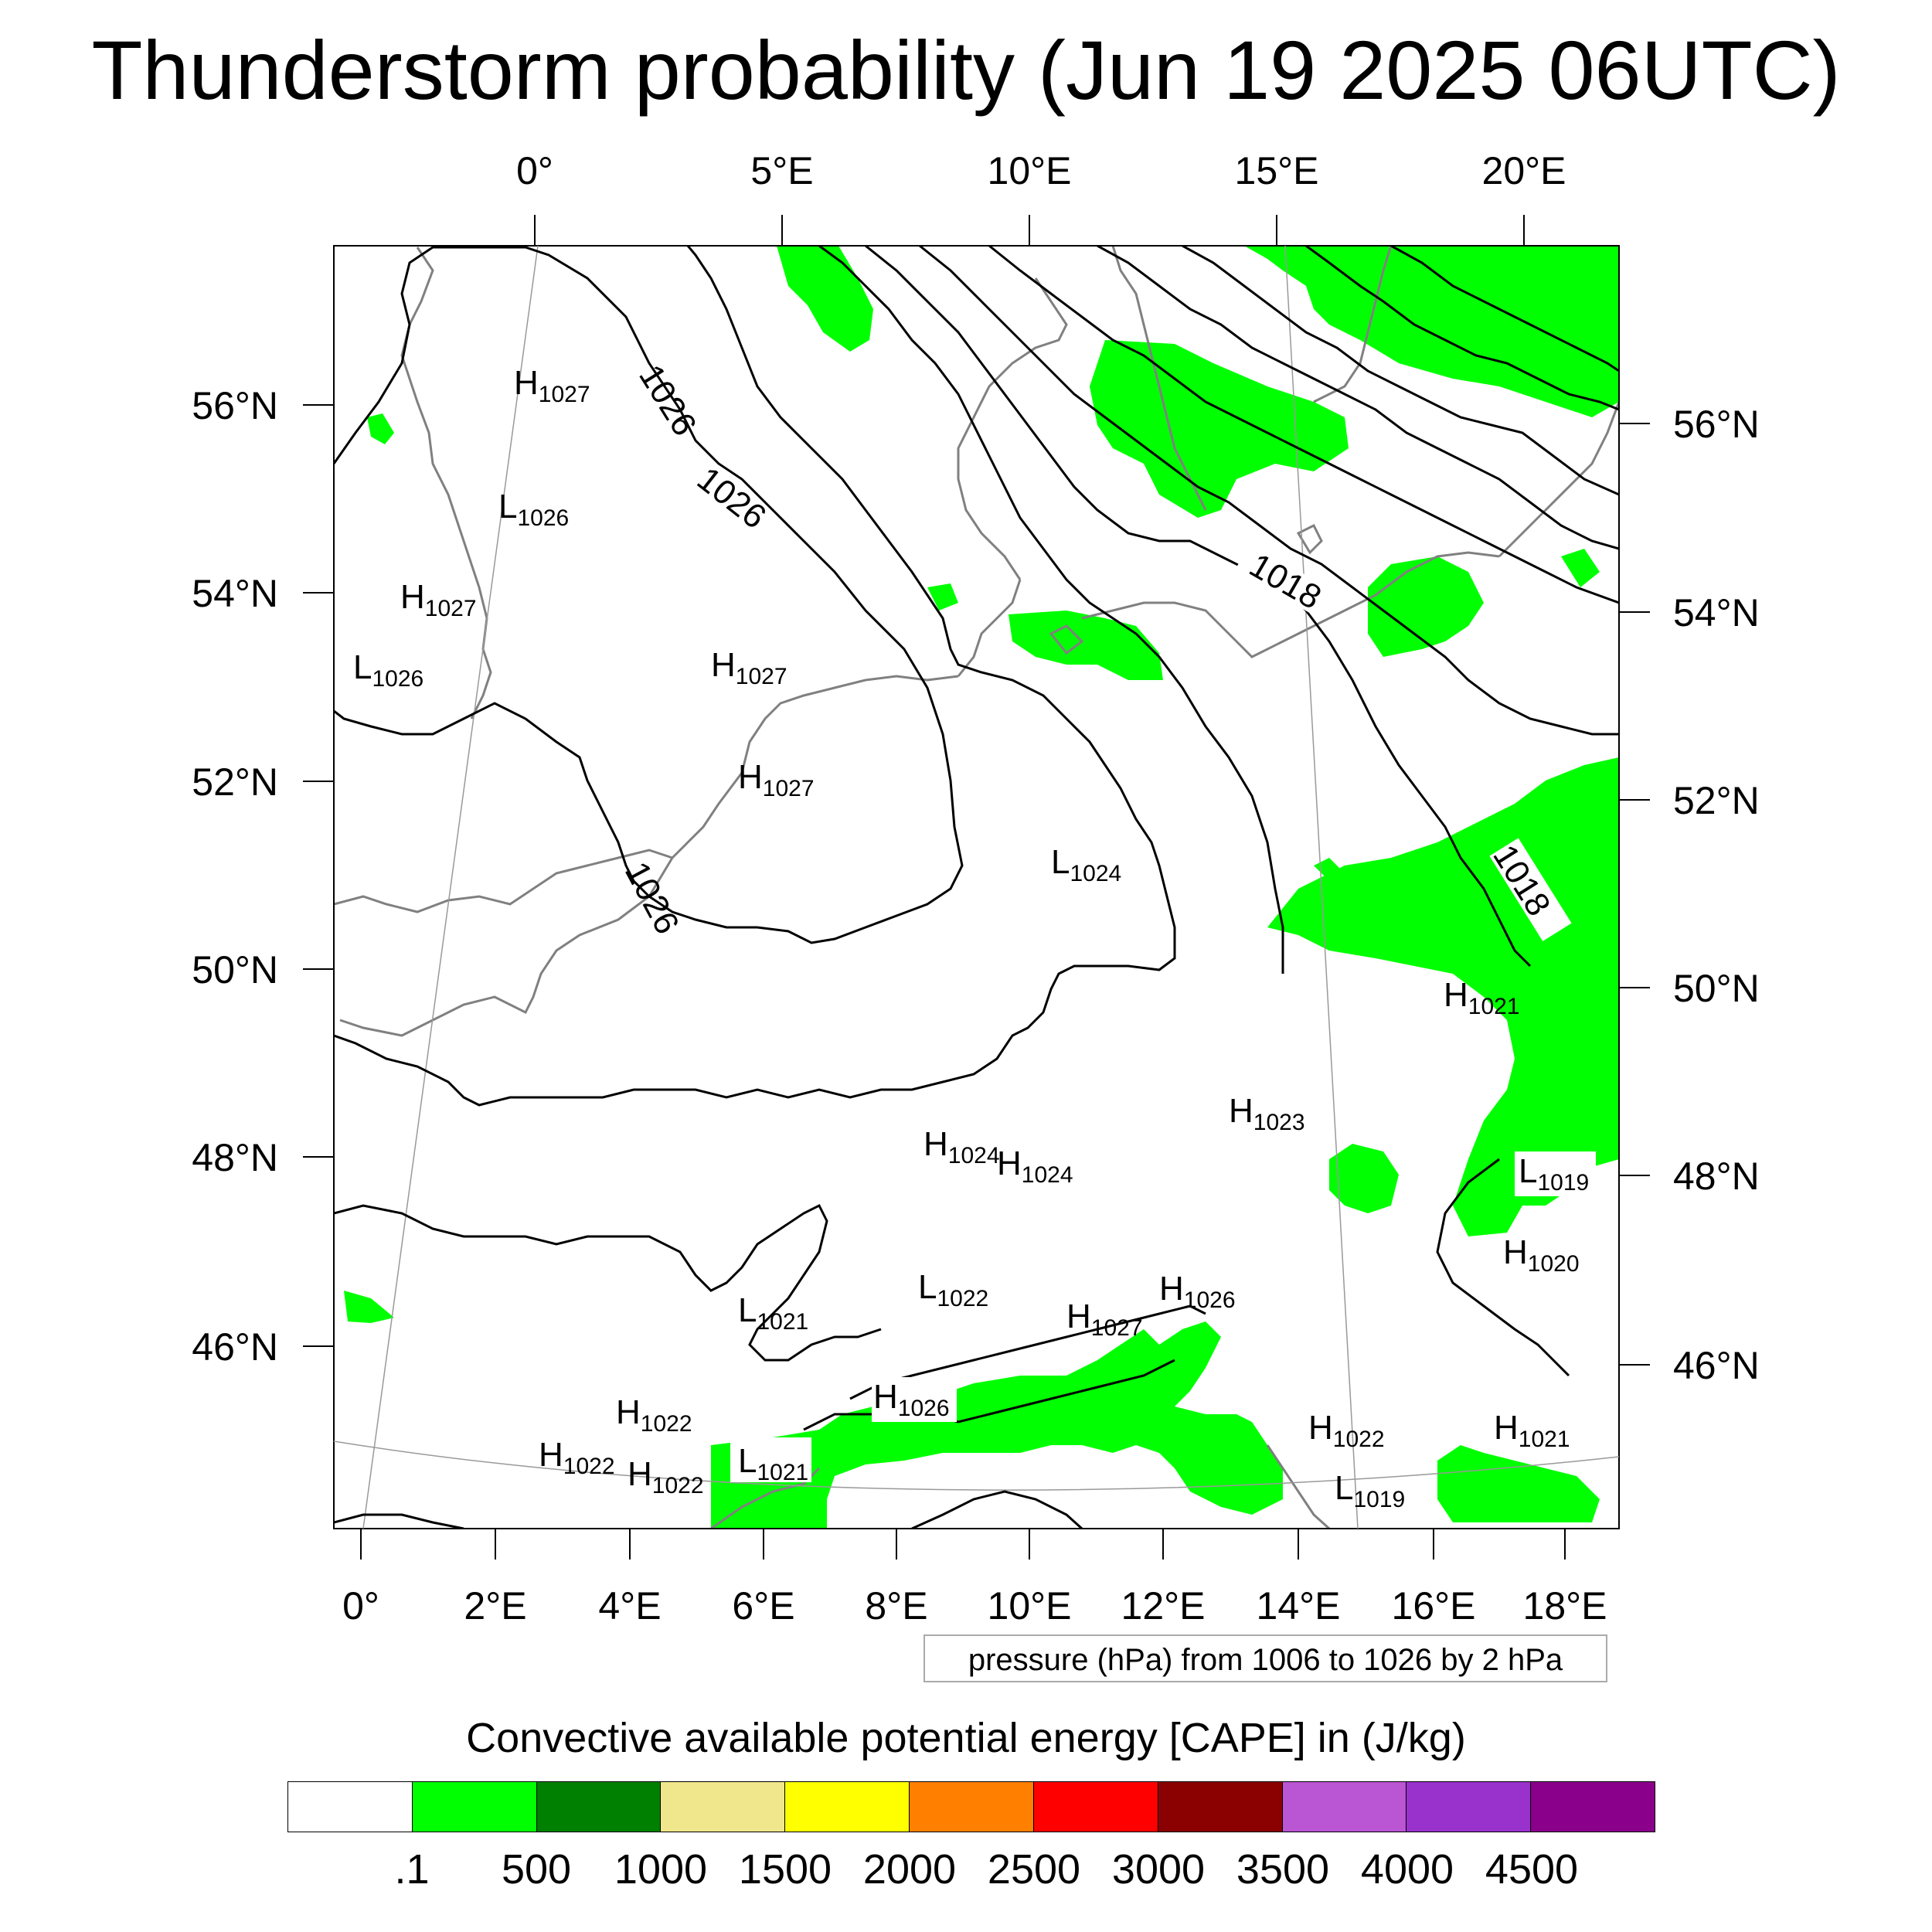 The height and width of the screenshot is (1932, 1932). Describe the element at coordinates (1541, 1255) in the screenshot. I see `pressure-center: H1020` at that location.